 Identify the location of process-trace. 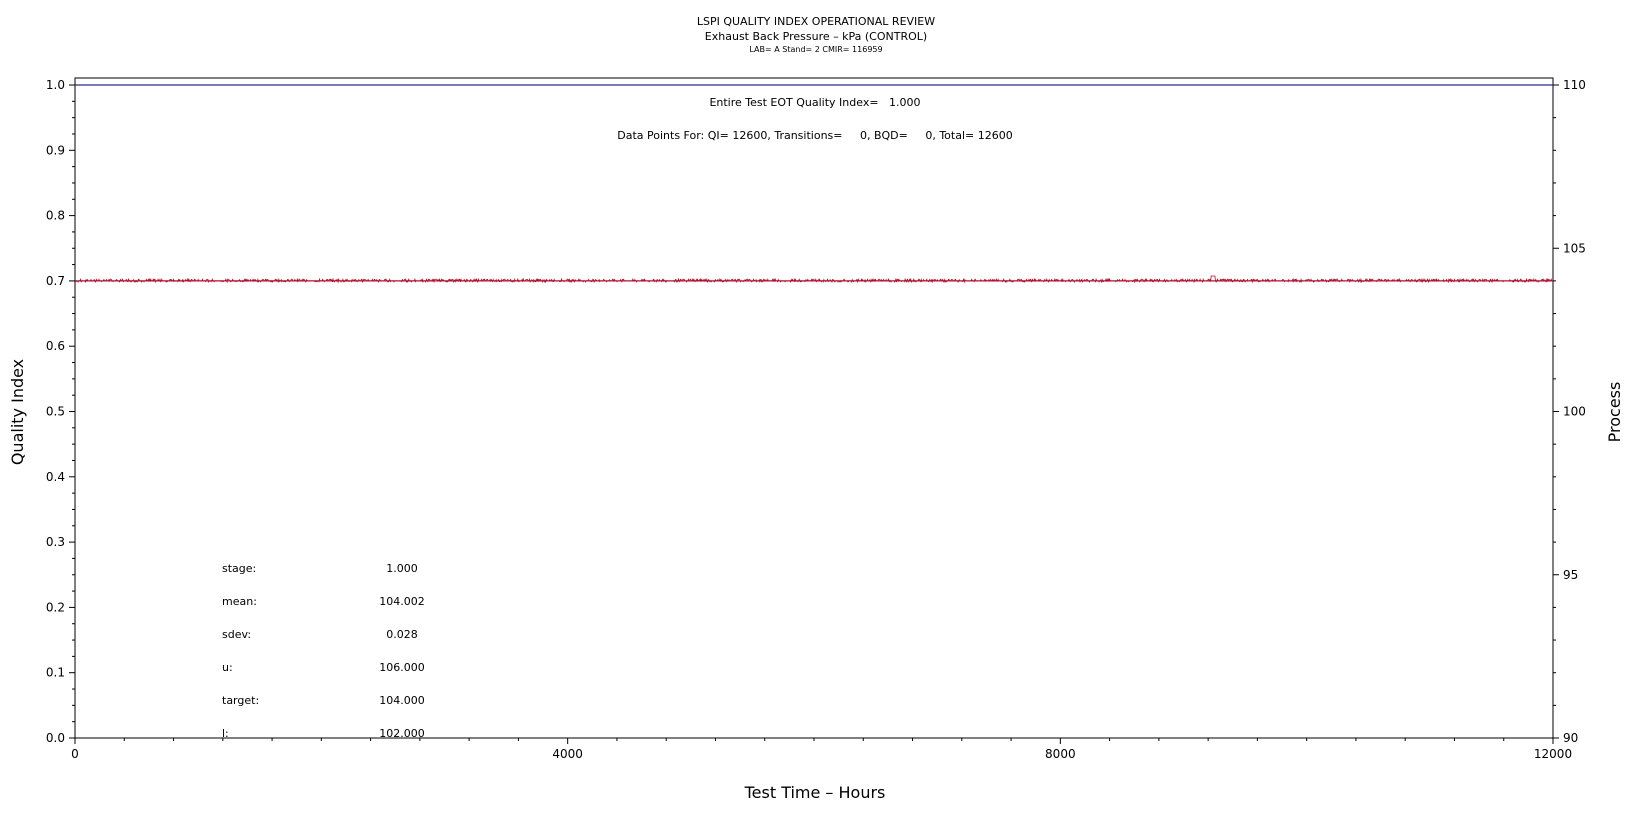
(814, 279).